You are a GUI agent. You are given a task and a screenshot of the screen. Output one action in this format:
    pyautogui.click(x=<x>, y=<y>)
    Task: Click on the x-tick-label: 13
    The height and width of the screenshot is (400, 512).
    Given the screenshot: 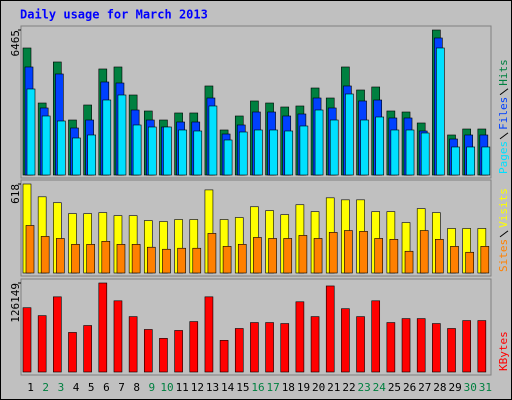 What is the action you would take?
    pyautogui.click(x=212, y=387)
    